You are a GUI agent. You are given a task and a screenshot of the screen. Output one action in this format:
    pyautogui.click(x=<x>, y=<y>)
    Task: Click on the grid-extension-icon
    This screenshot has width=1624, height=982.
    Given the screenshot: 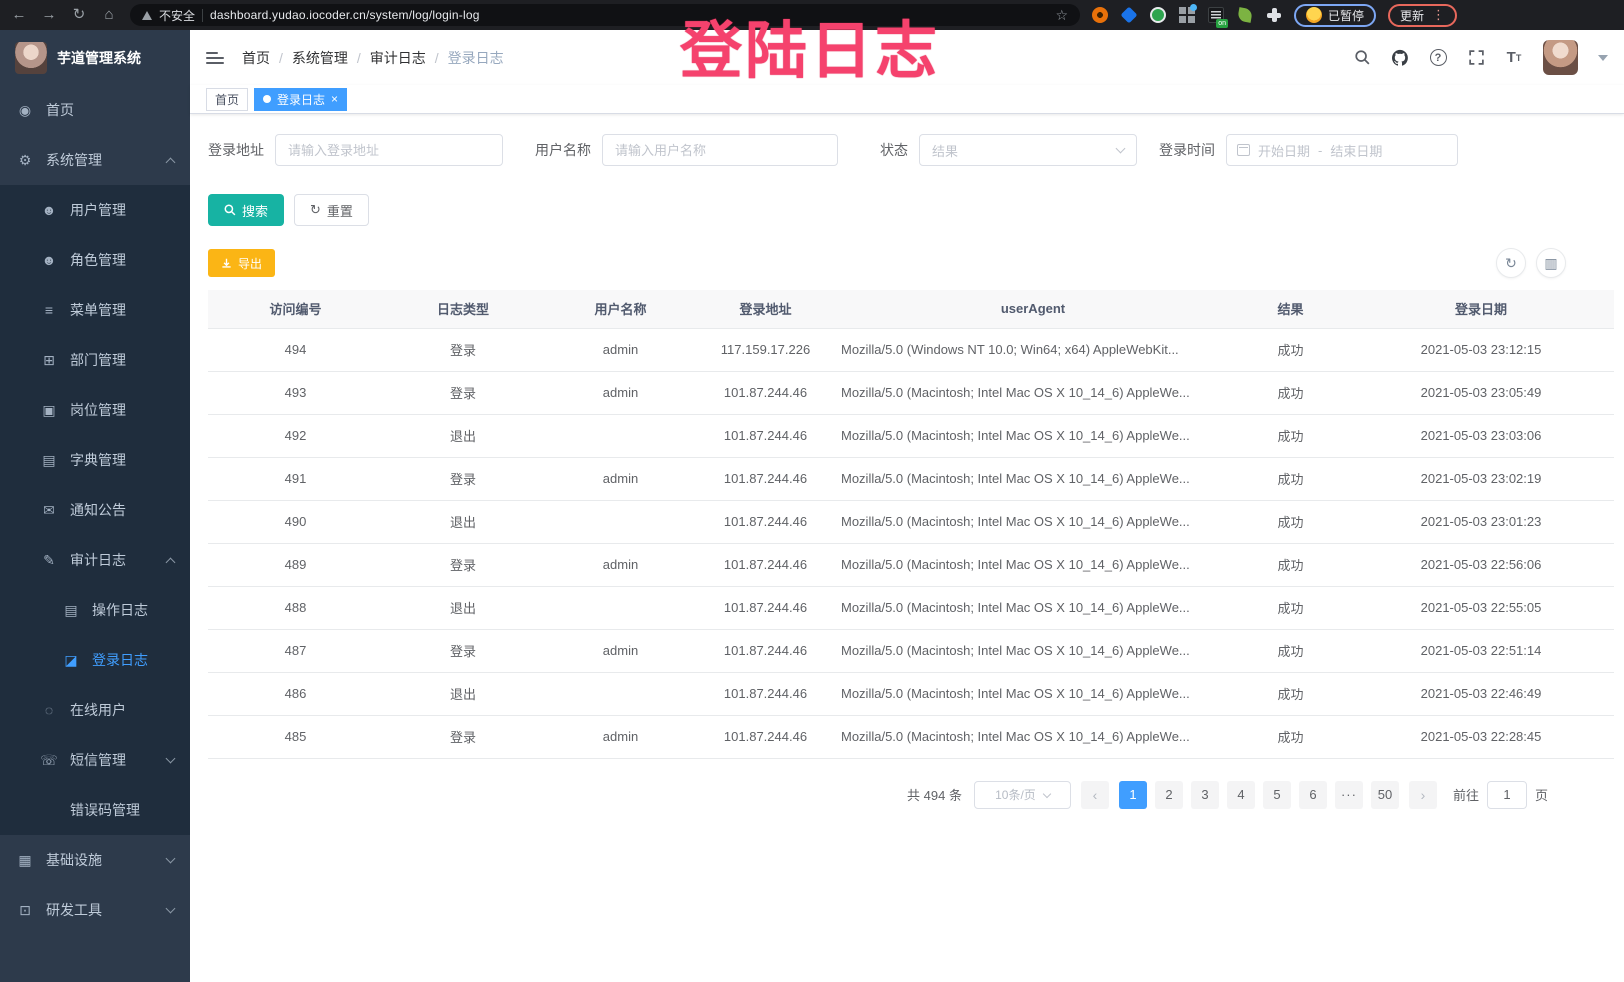 What is the action you would take?
    pyautogui.click(x=1188, y=13)
    